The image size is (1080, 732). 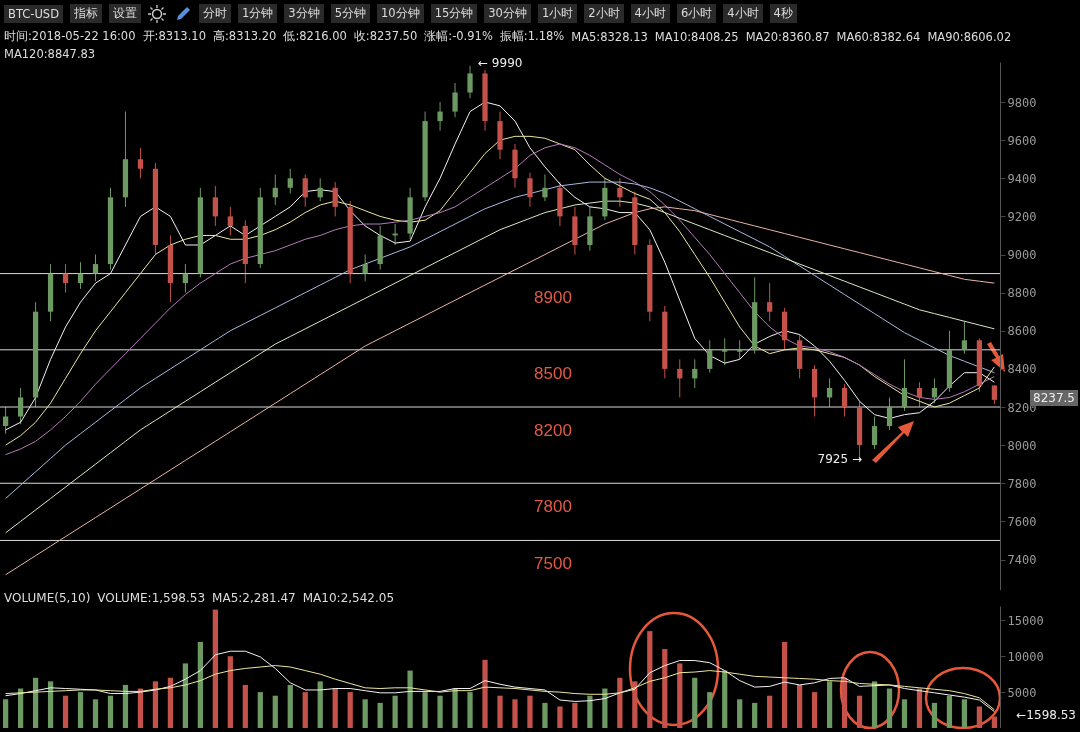 I want to click on y-tick-label: 15000, so click(x=1025, y=620).